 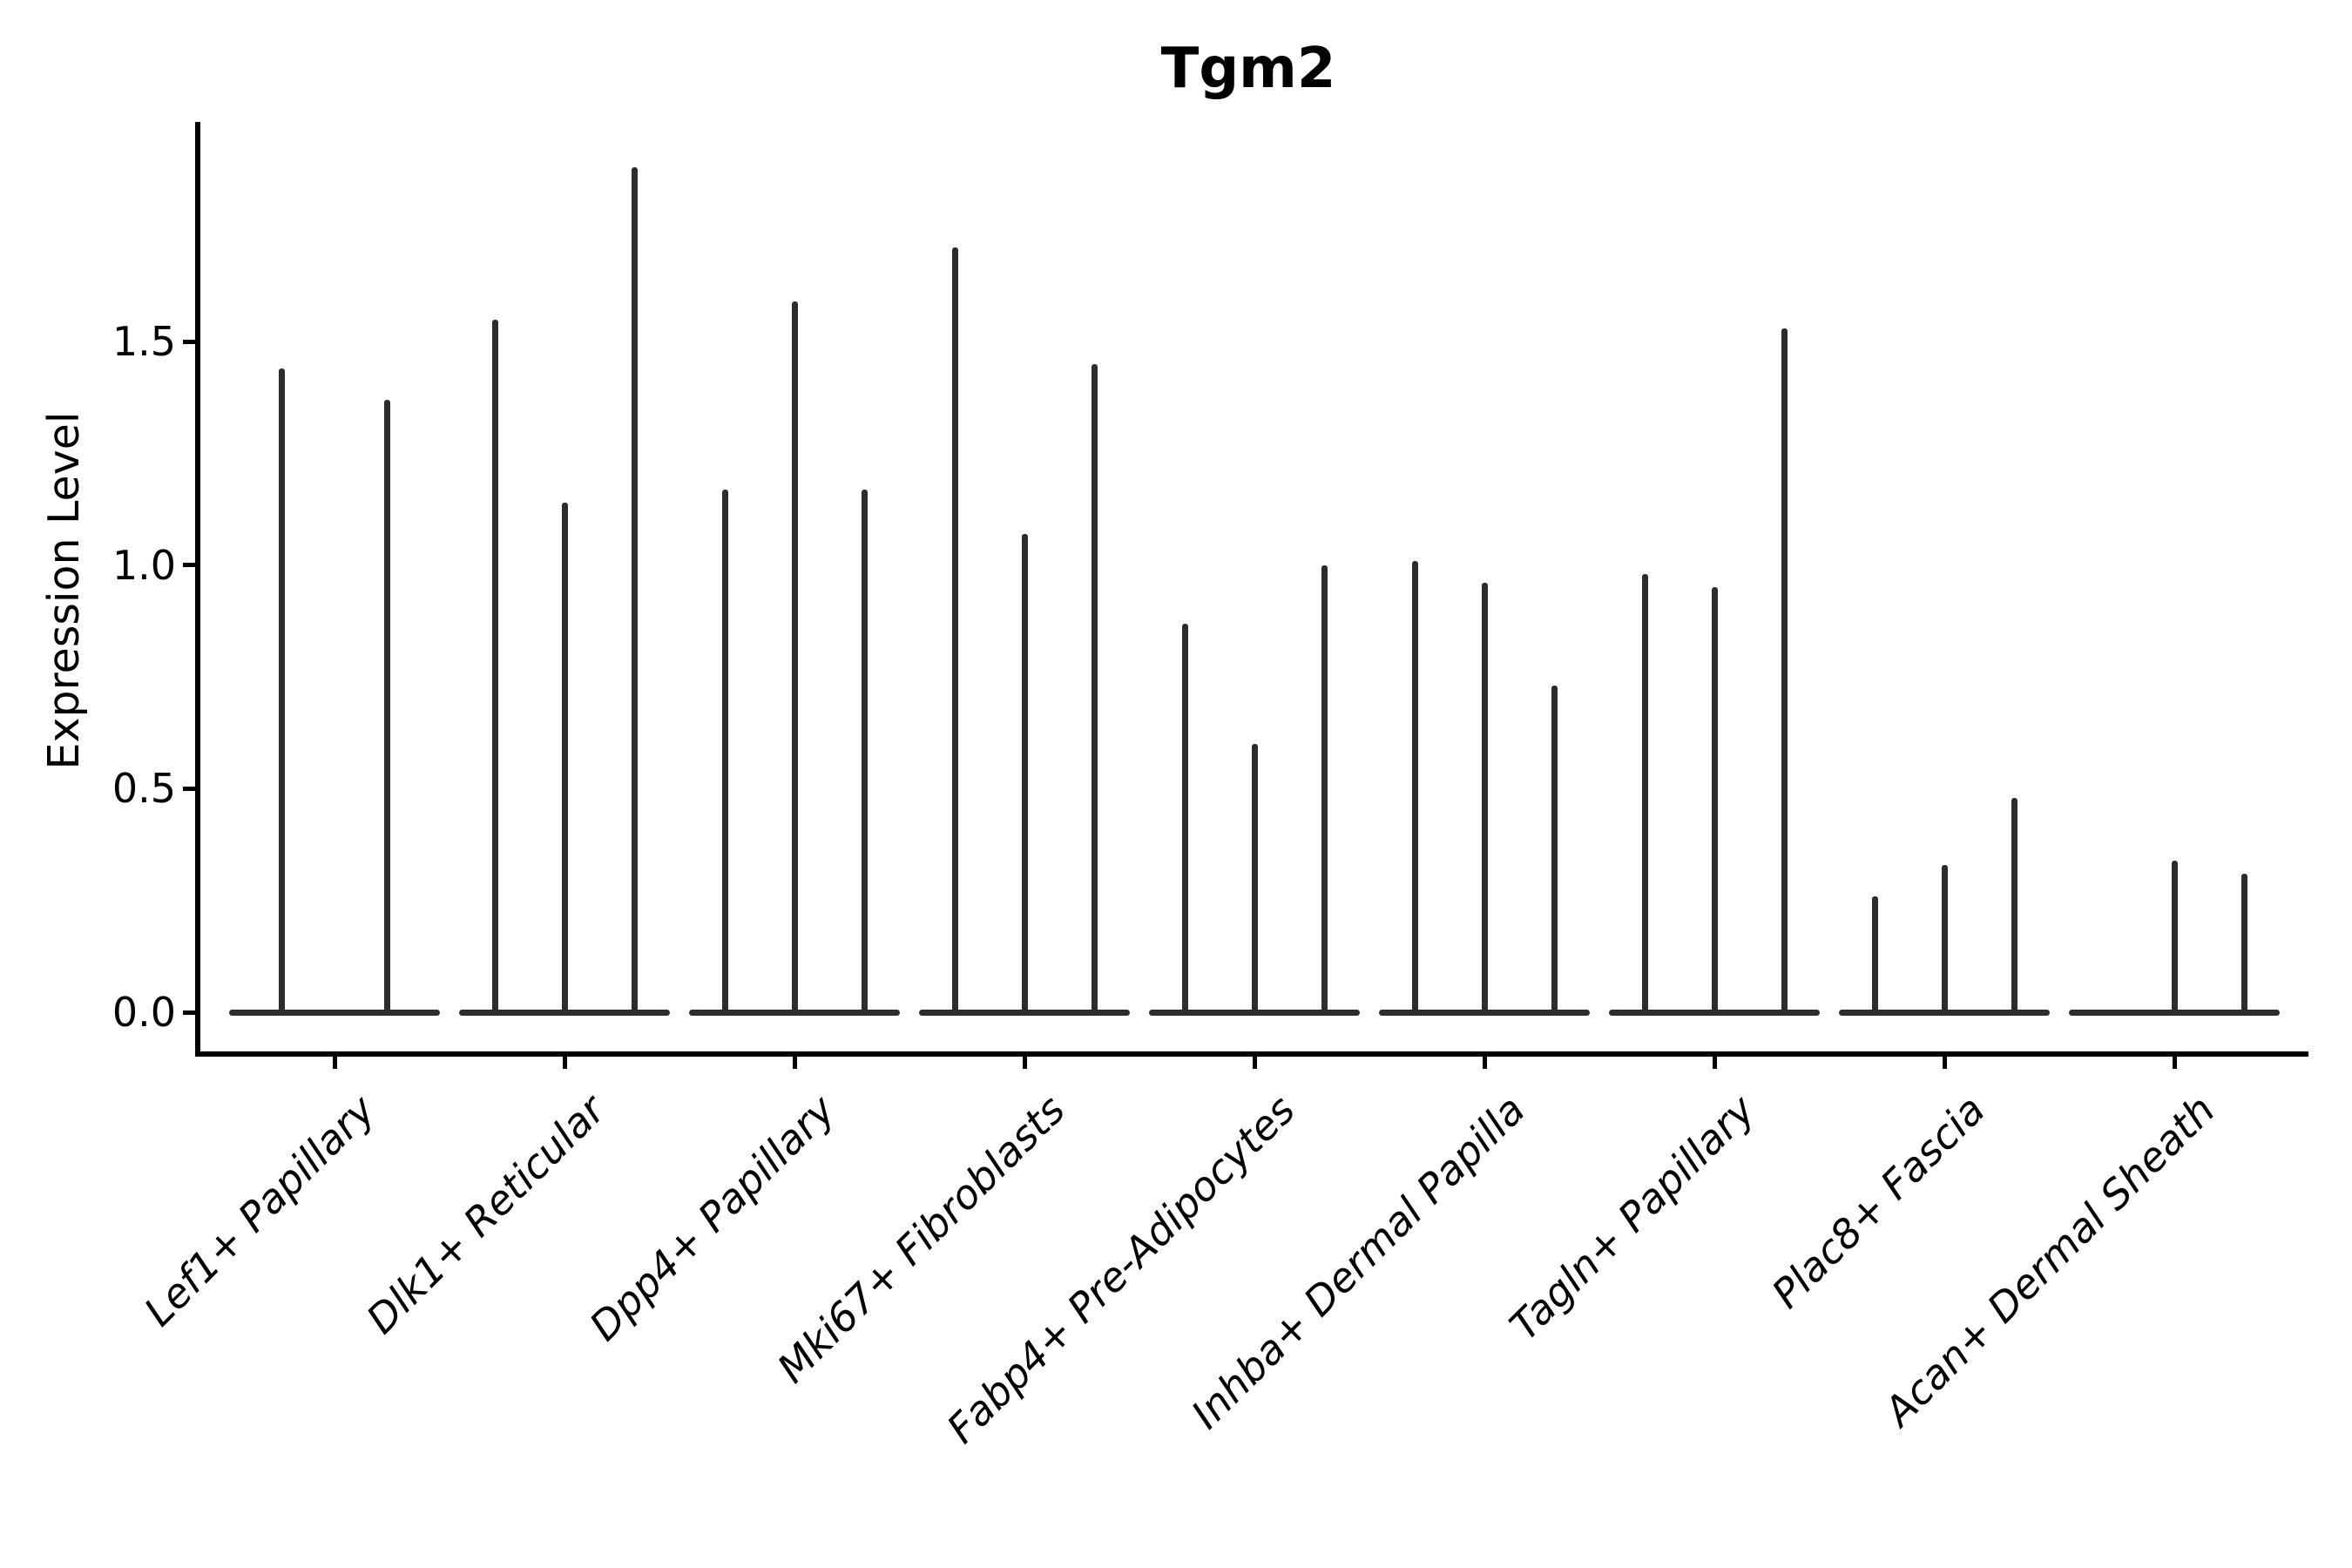 What do you see at coordinates (1632, 1217) in the screenshot?
I see `x-tick-label-7: Tagln+ Papillary` at bounding box center [1632, 1217].